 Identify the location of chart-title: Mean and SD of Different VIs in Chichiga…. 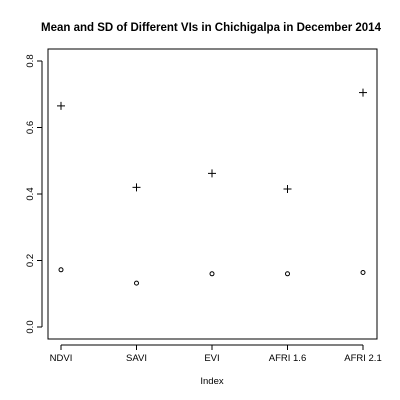
(211, 28).